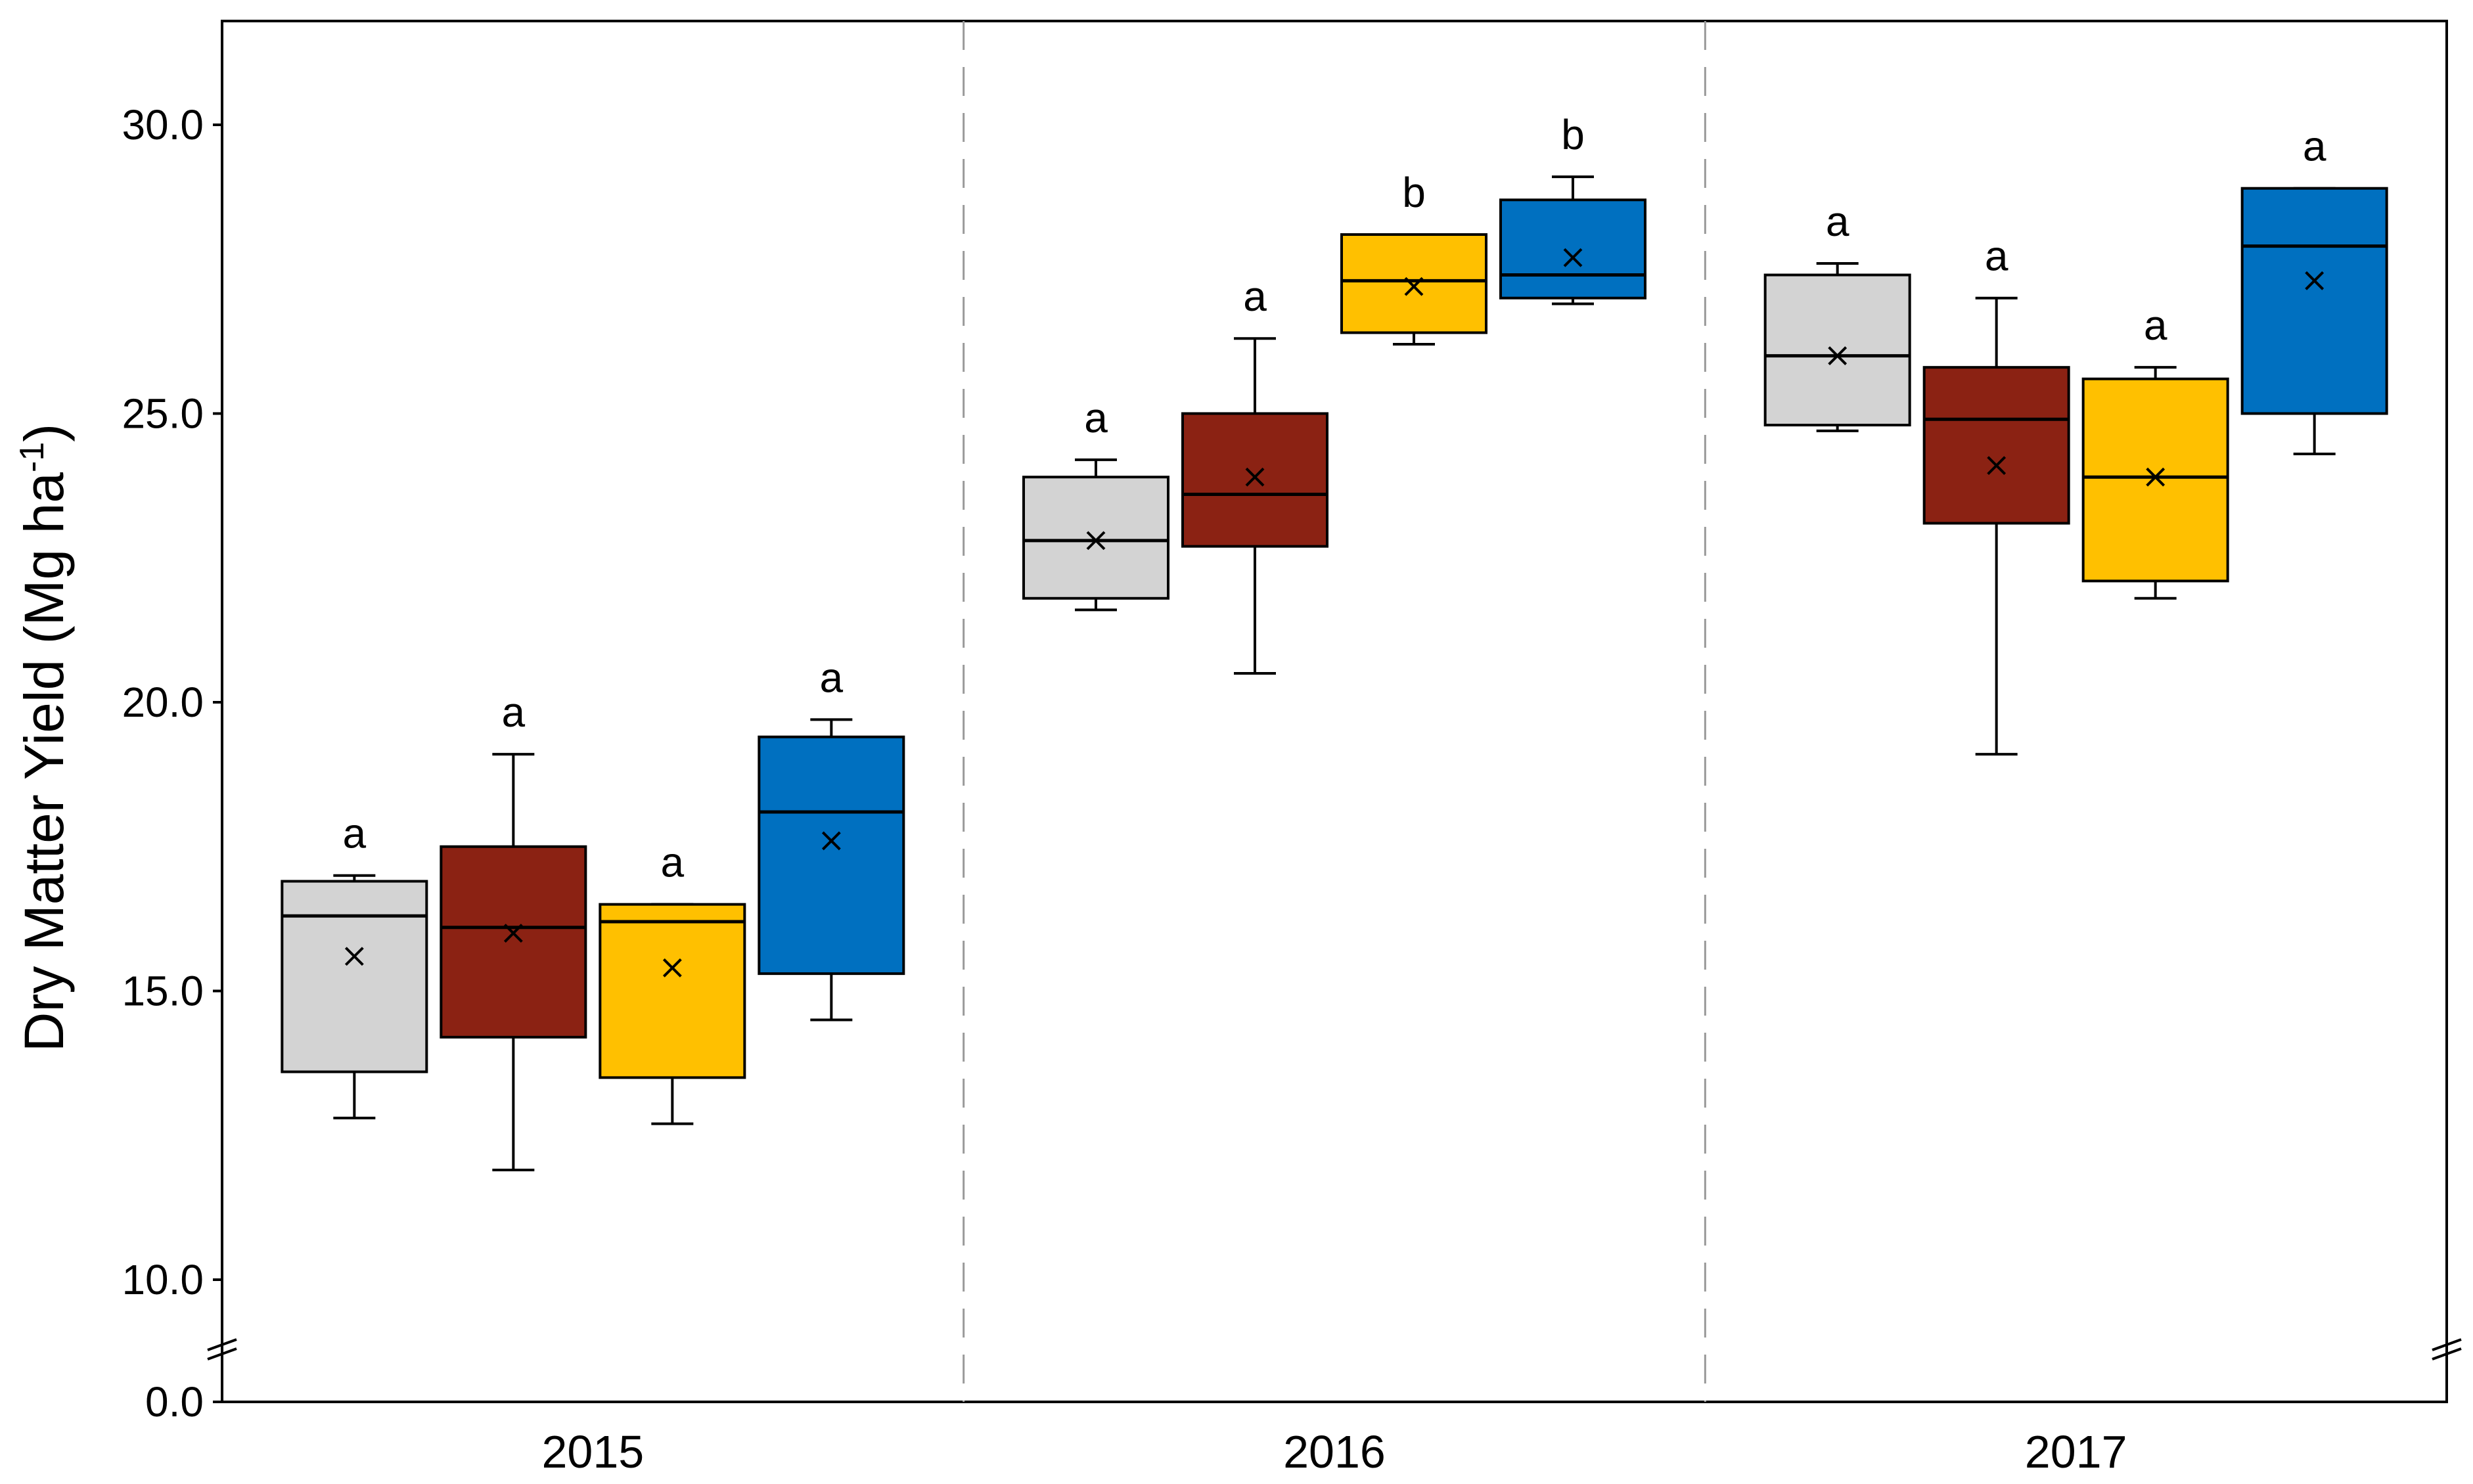  I want to click on y-tick-label: 10.0, so click(163, 1279).